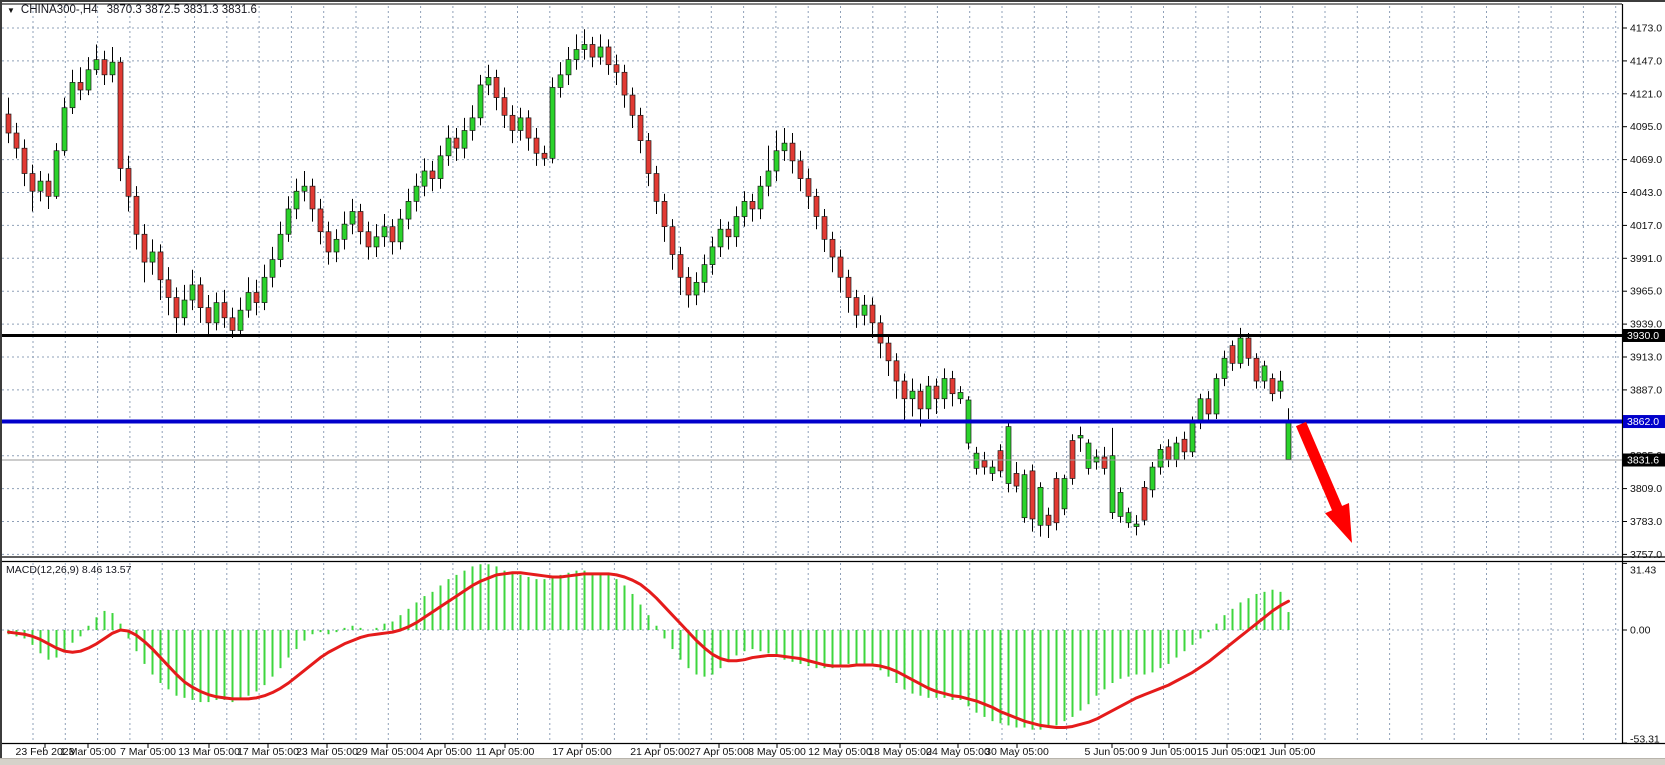 The width and height of the screenshot is (1665, 765). What do you see at coordinates (1640, 631) in the screenshot?
I see `macd-axis-label: 0.00` at bounding box center [1640, 631].